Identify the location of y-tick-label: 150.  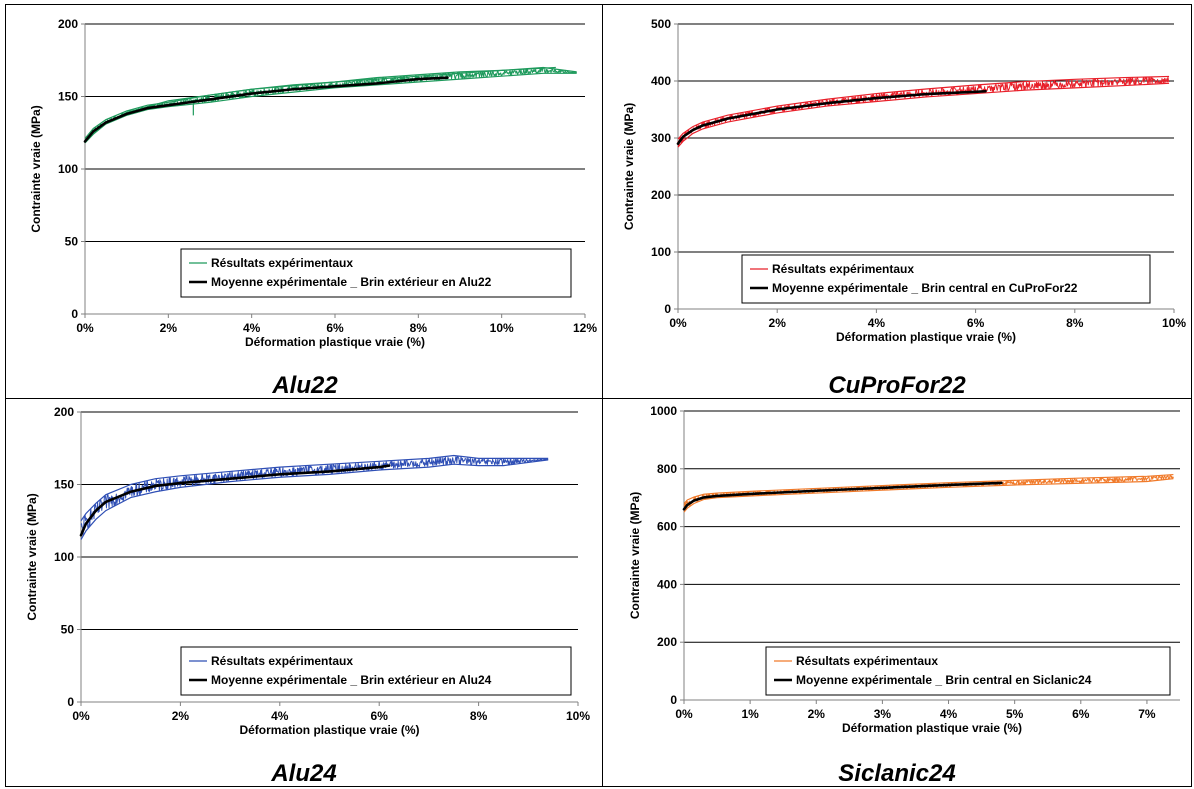
(64, 485).